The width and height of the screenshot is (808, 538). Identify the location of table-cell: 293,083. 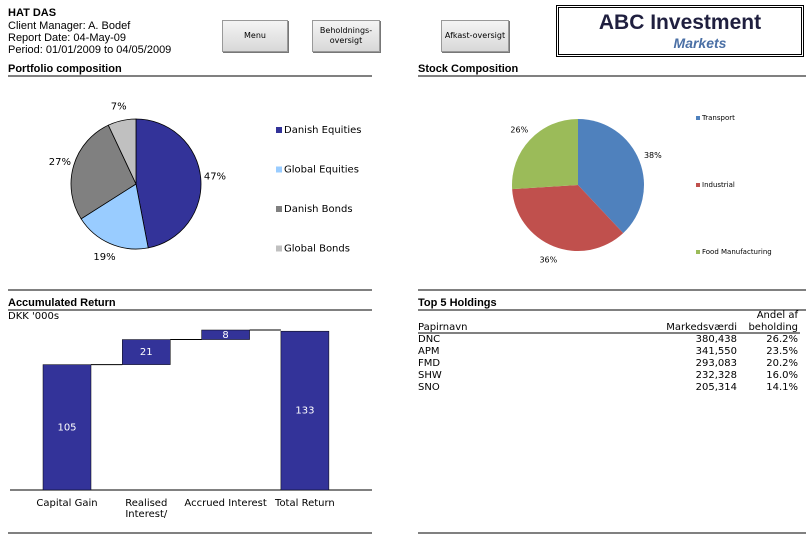
(716, 363).